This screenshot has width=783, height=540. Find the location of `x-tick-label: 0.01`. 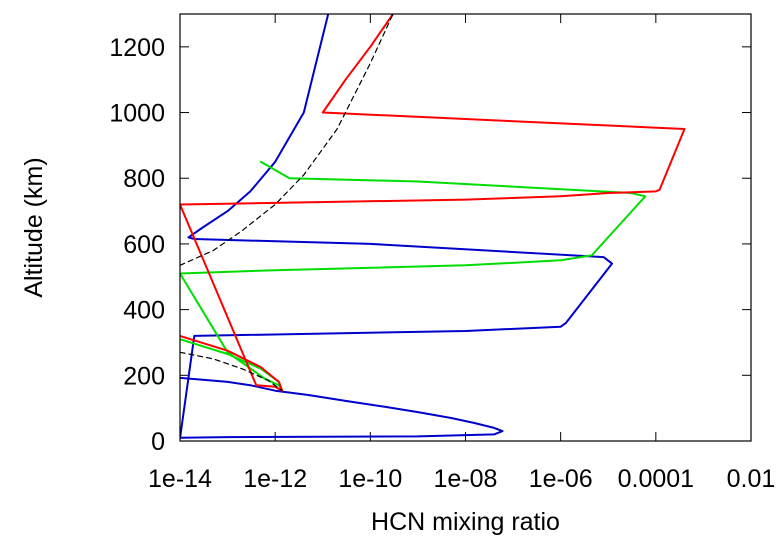

x-tick-label: 0.01 is located at coordinates (751, 479).